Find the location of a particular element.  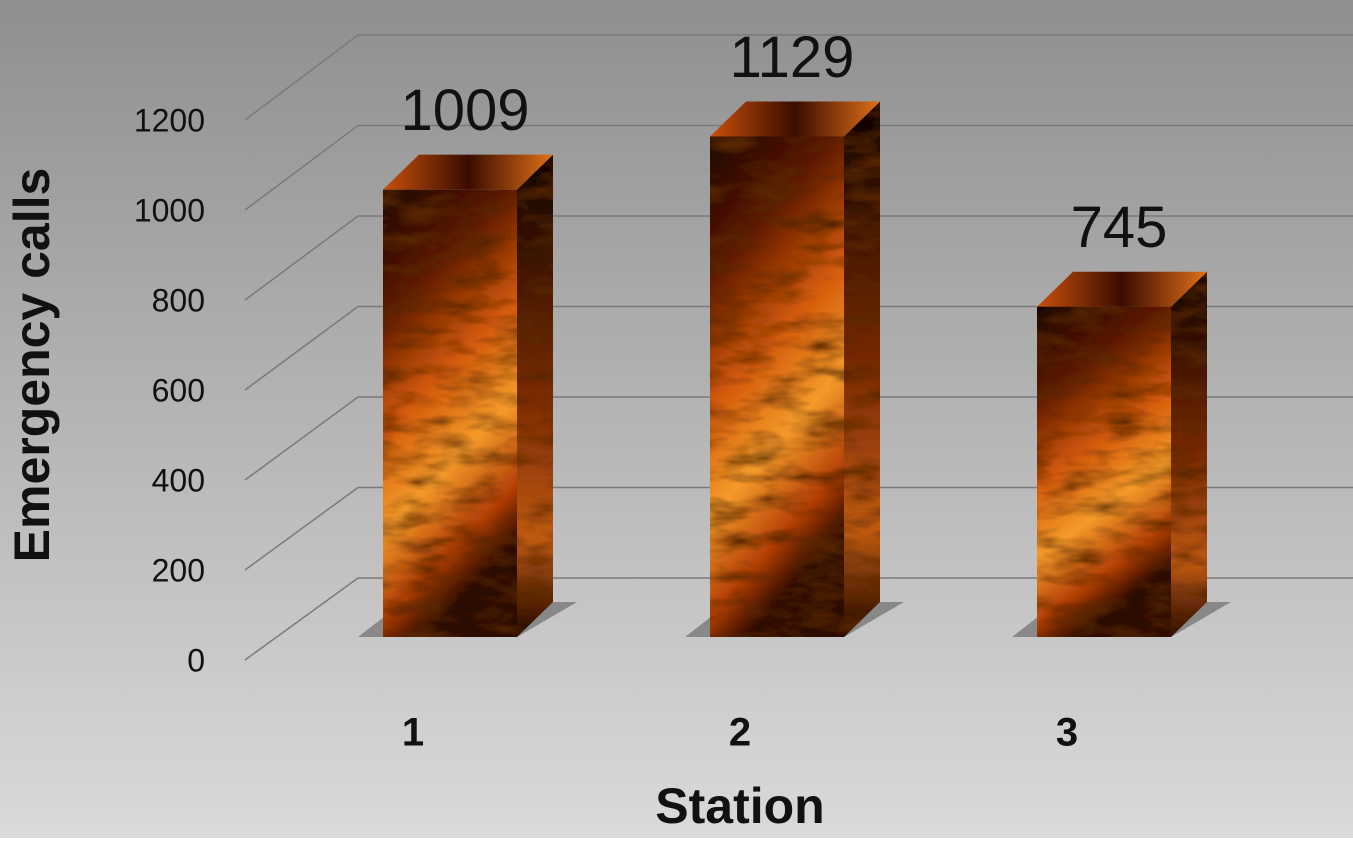

y-axis-title: Emergency calls is located at coordinates (32, 365).